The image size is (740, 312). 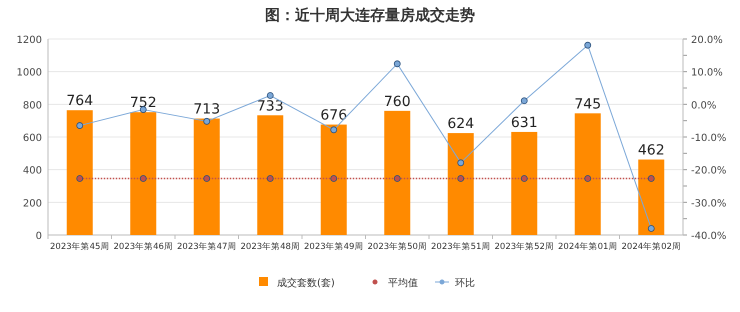 I want to click on y2-tick-label: 0.0%, so click(x=703, y=106).